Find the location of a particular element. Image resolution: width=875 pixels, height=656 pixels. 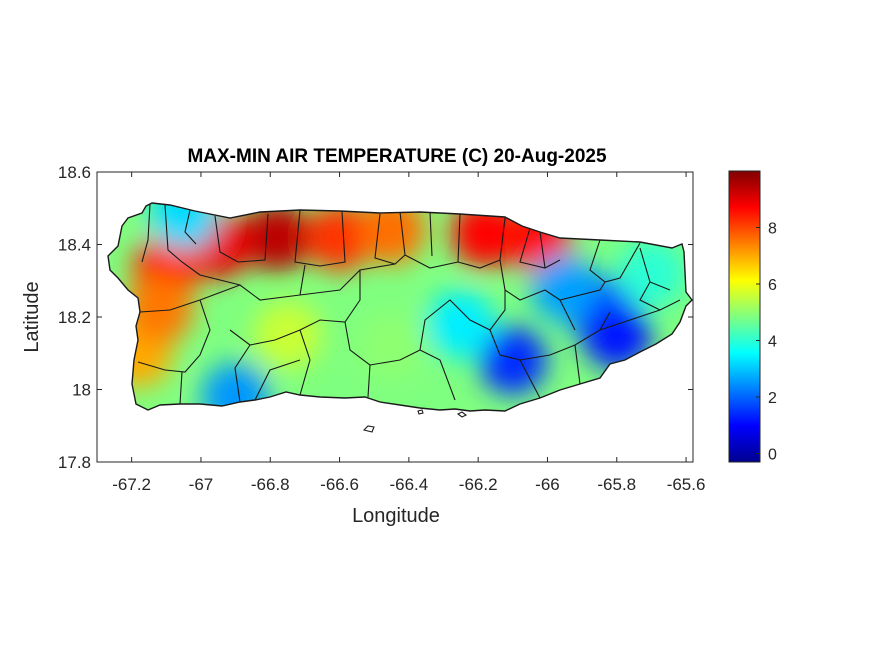

colorbar-tick-label: 4 is located at coordinates (772, 342).